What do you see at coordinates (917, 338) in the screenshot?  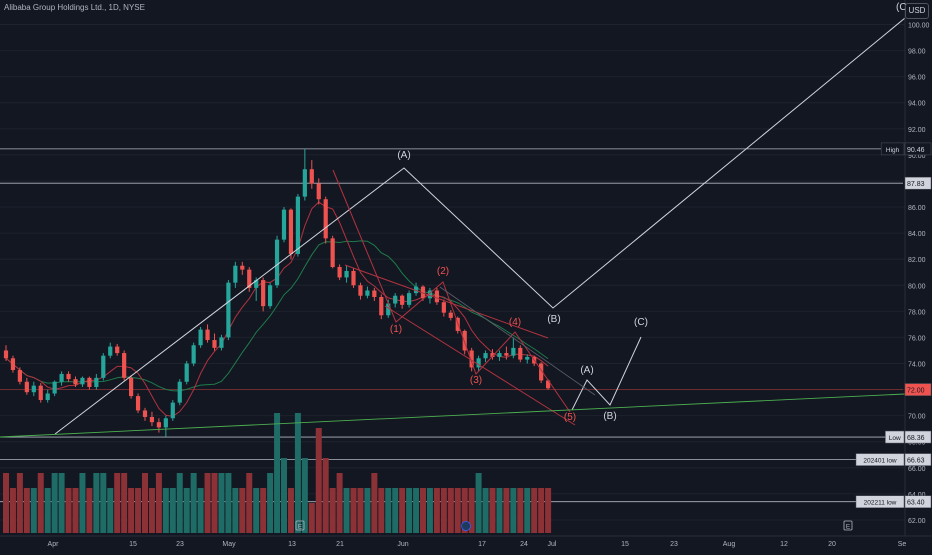 I see `y-tick-label: 76.00` at bounding box center [917, 338].